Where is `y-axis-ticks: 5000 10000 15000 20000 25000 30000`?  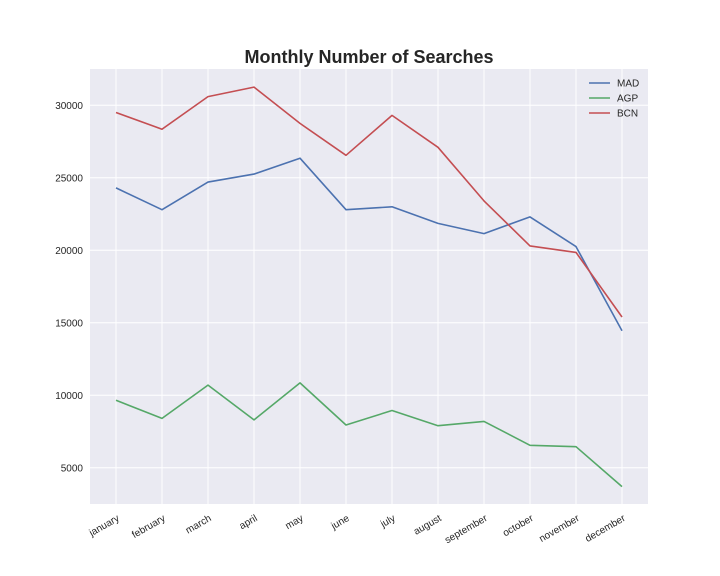
y-axis-ticks: 5000 10000 15000 20000 25000 30000 is located at coordinates (69, 288).